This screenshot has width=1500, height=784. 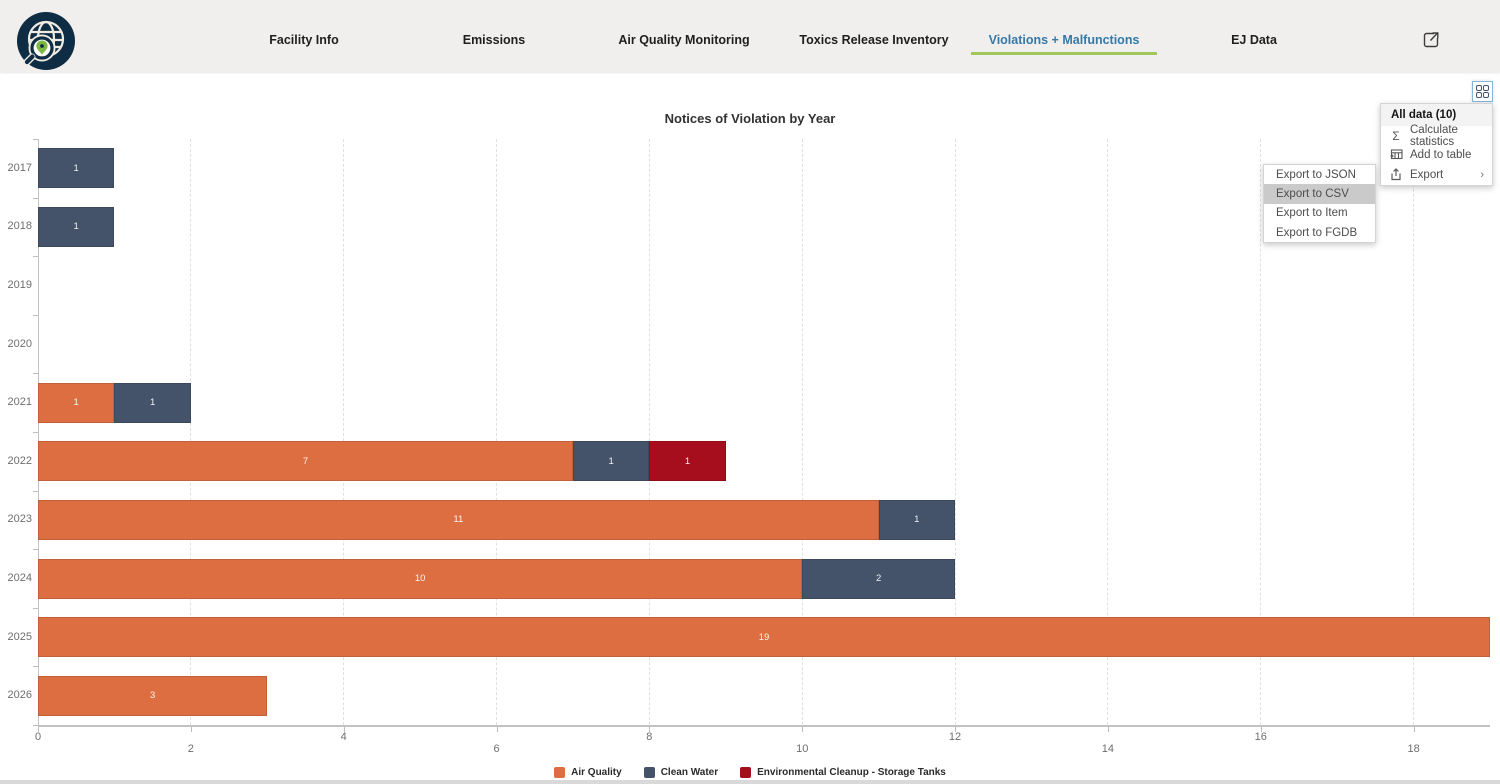 What do you see at coordinates (343, 737) in the screenshot?
I see `x-axis-label: 4` at bounding box center [343, 737].